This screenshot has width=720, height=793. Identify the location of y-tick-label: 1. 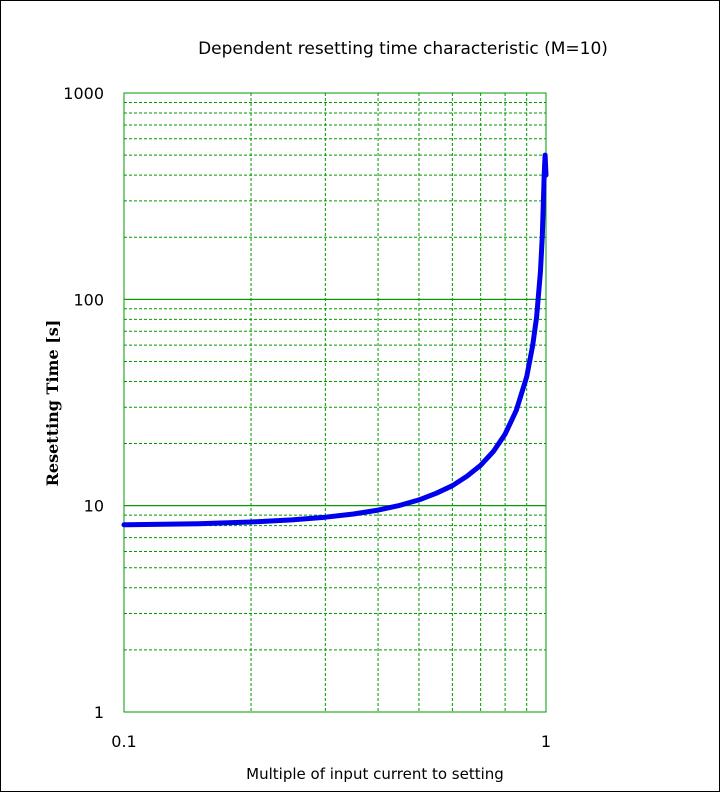
(99, 712).